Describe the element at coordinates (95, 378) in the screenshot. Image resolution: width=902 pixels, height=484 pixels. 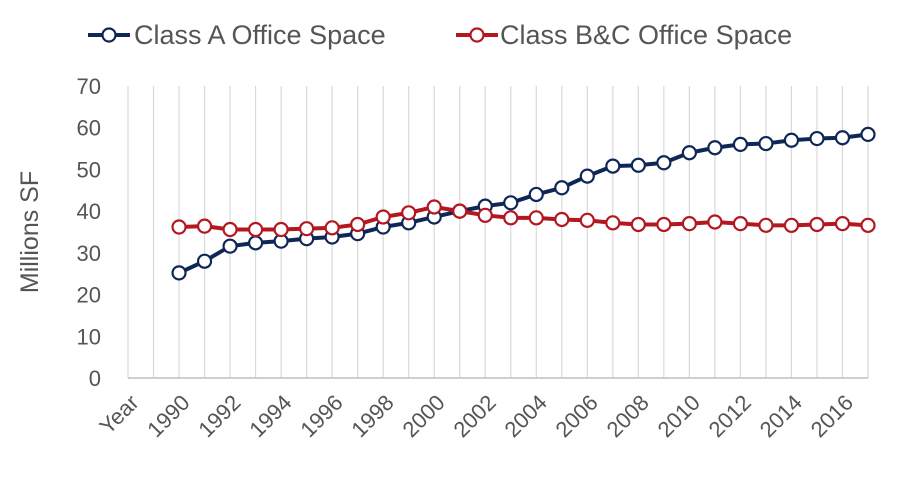
I see `y-tick-label: 0` at that location.